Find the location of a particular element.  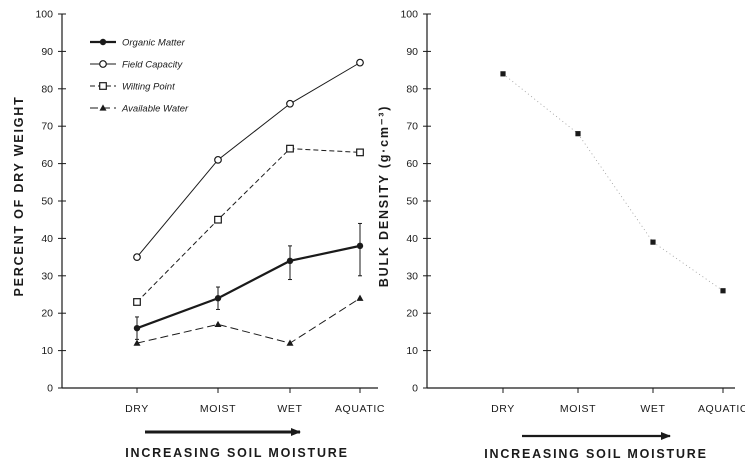

left-category-label: AQUATIC is located at coordinates (360, 409).